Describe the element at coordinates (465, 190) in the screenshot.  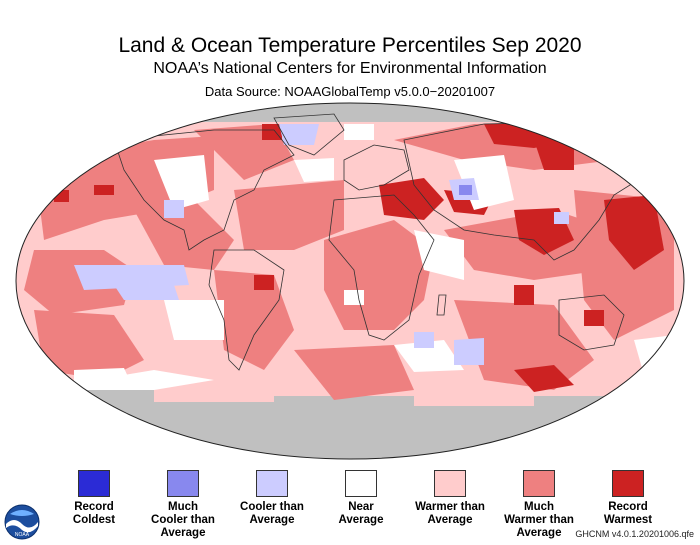
I see `much-cooler-regions` at that location.